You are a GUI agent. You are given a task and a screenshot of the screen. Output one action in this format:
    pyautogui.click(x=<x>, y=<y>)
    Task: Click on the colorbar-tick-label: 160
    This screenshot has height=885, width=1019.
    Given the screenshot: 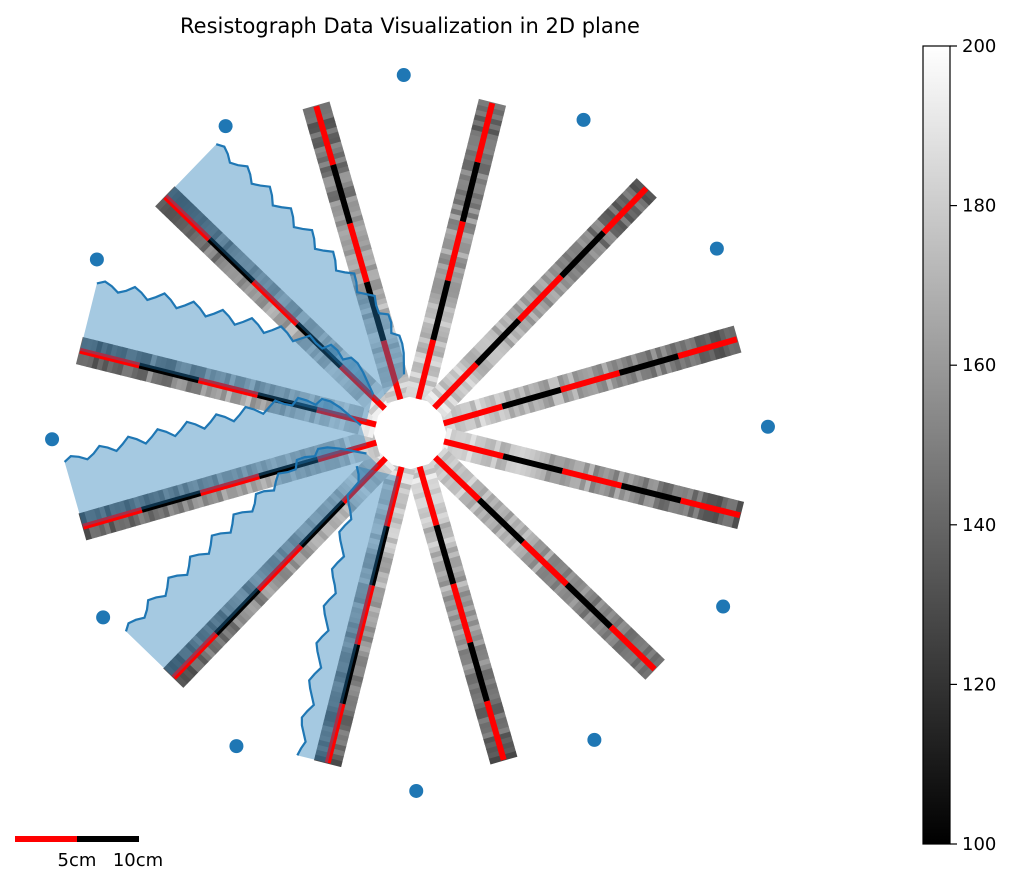 What is the action you would take?
    pyautogui.click(x=979, y=365)
    